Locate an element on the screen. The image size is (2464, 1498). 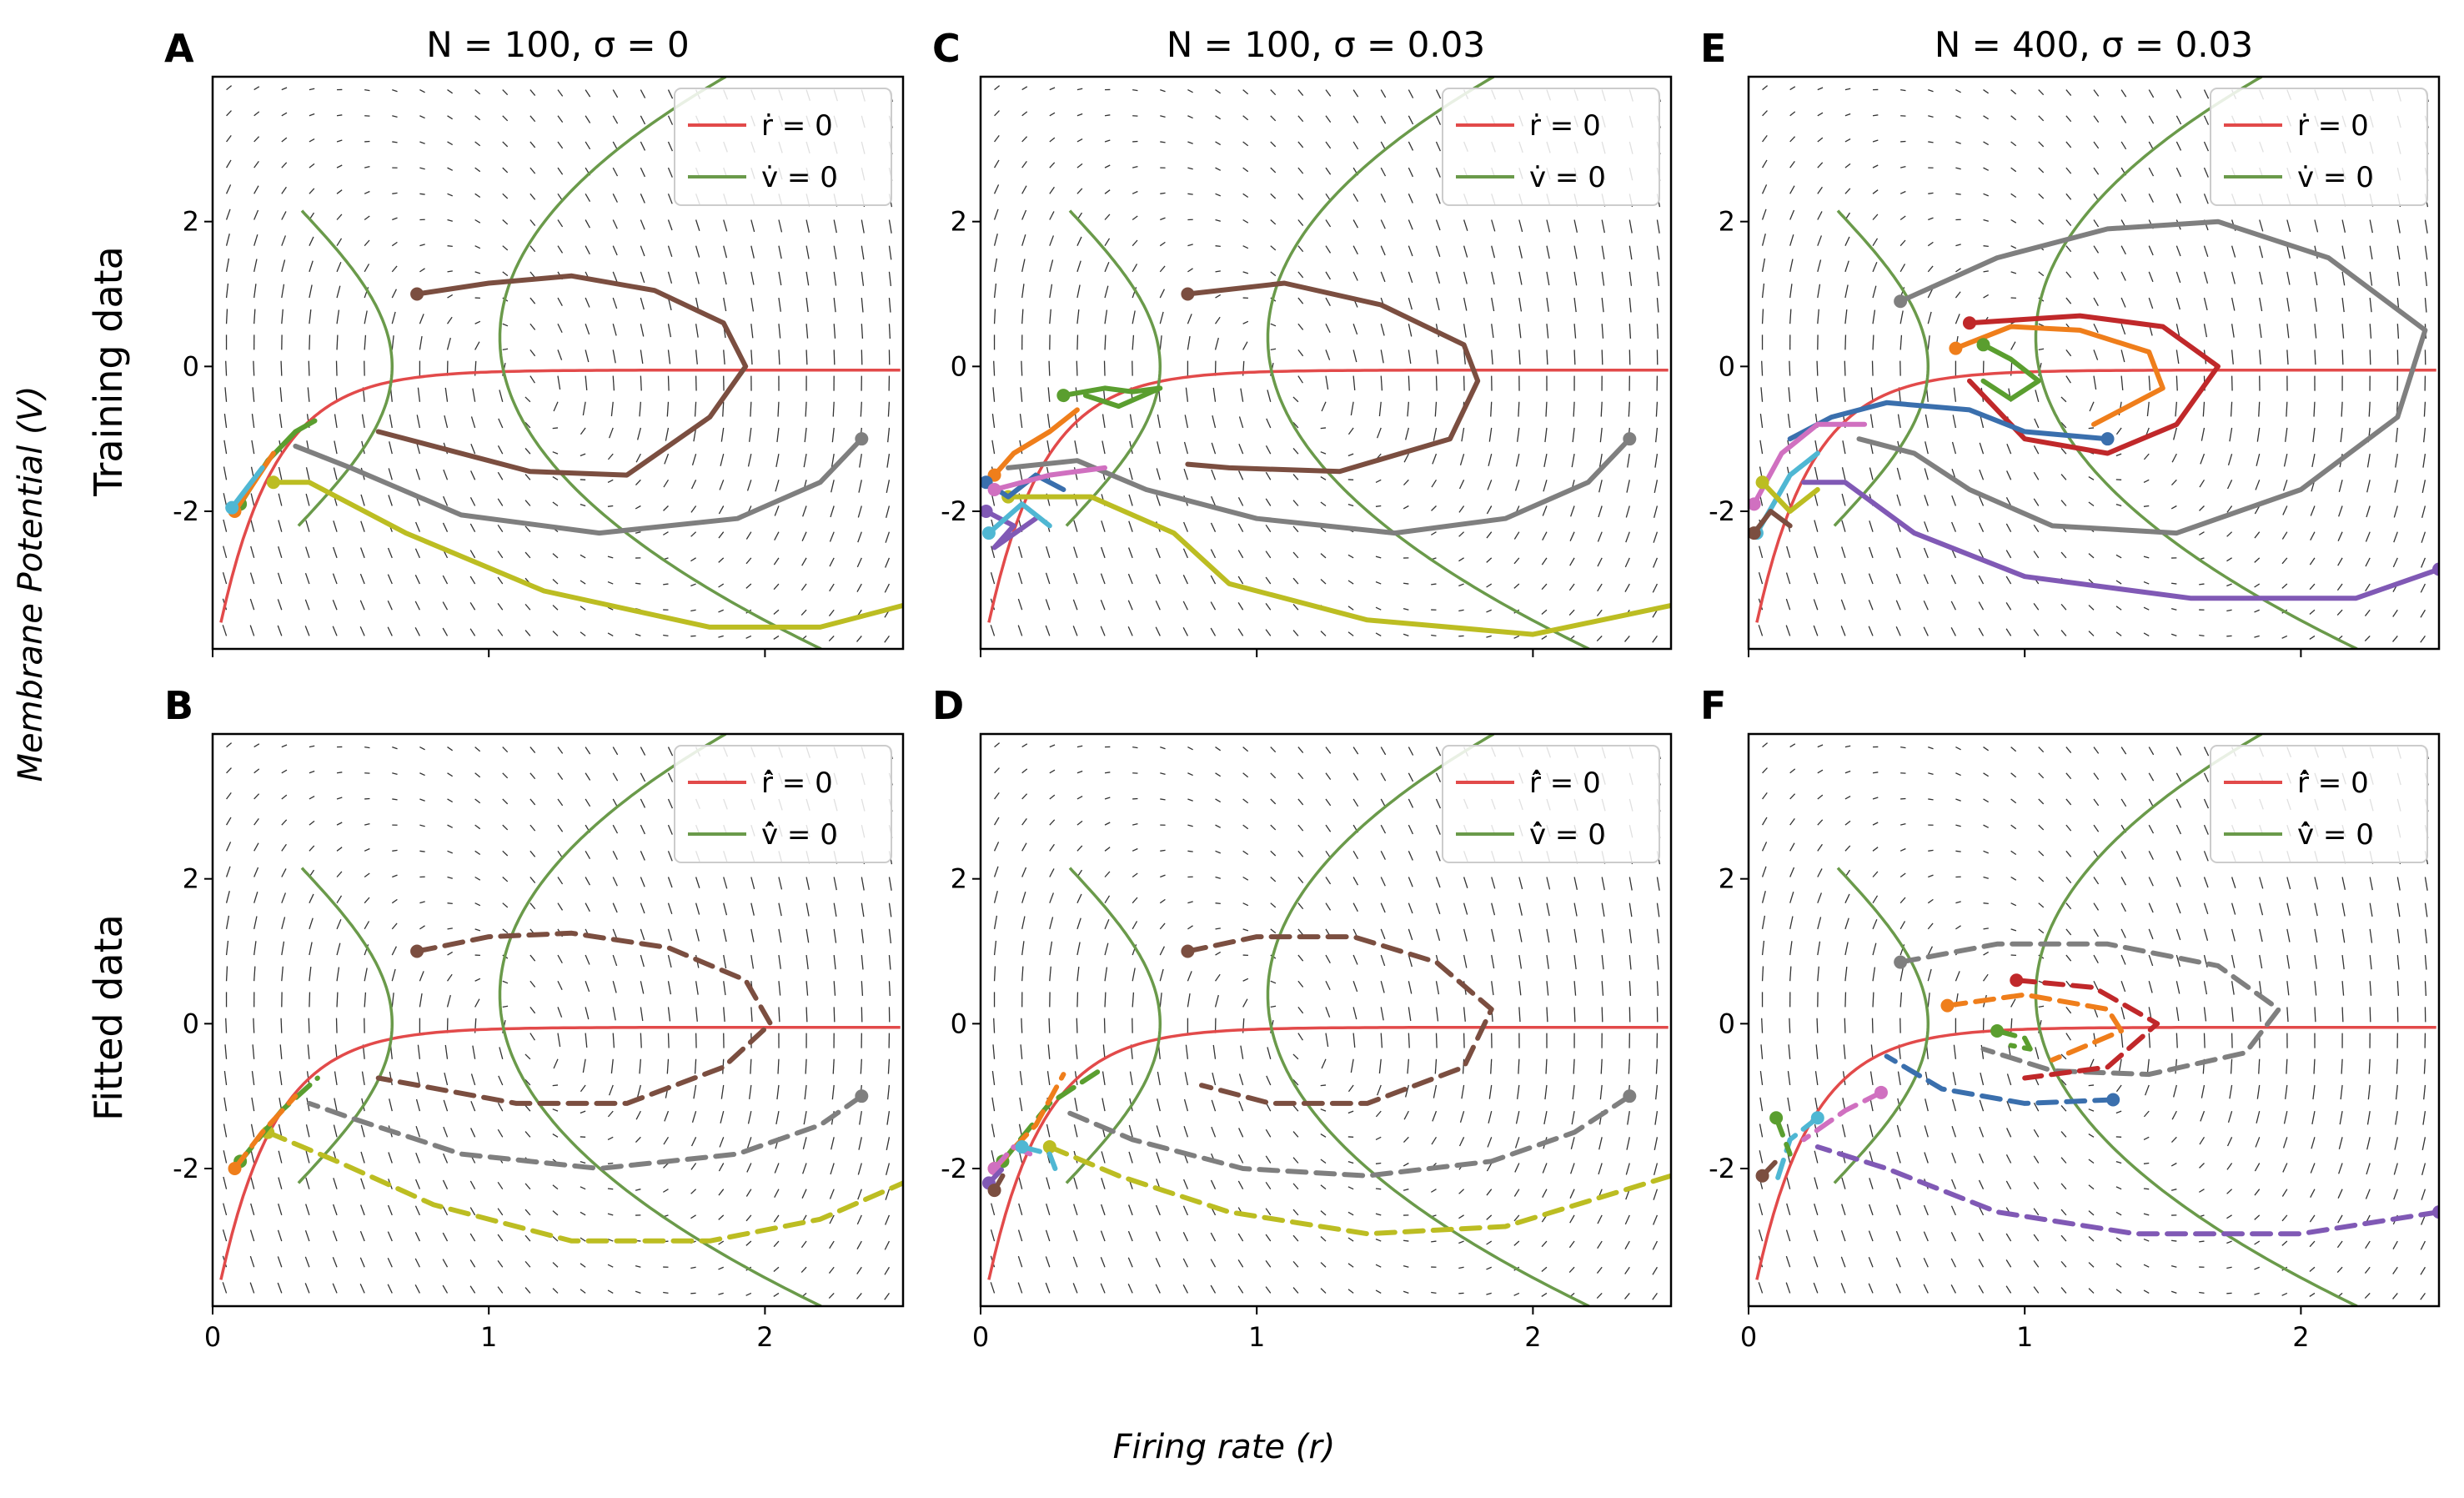
axes-frame is located at coordinates (2094, 363).